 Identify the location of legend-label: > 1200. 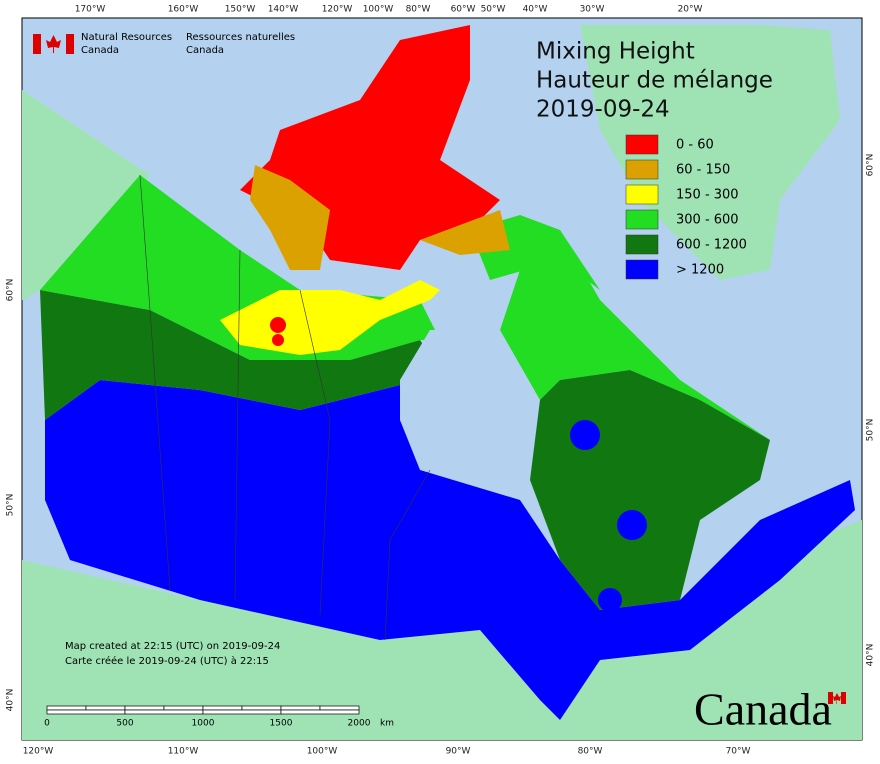
(700, 270).